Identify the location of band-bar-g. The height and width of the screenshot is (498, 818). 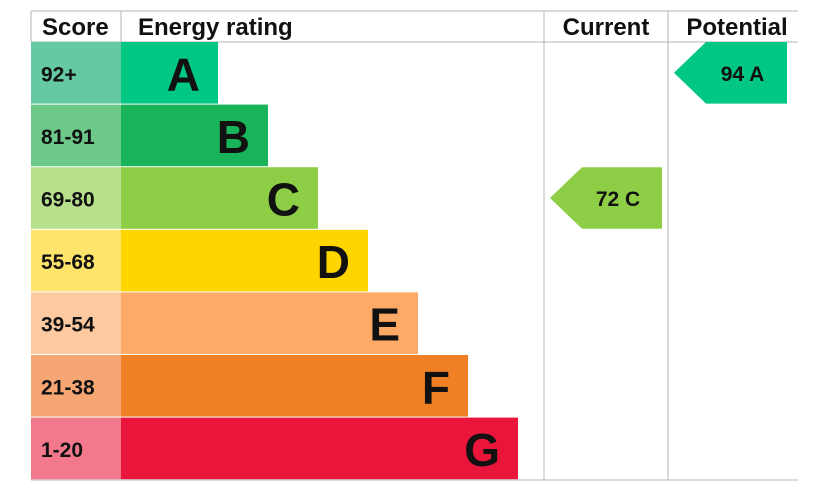
(319, 448).